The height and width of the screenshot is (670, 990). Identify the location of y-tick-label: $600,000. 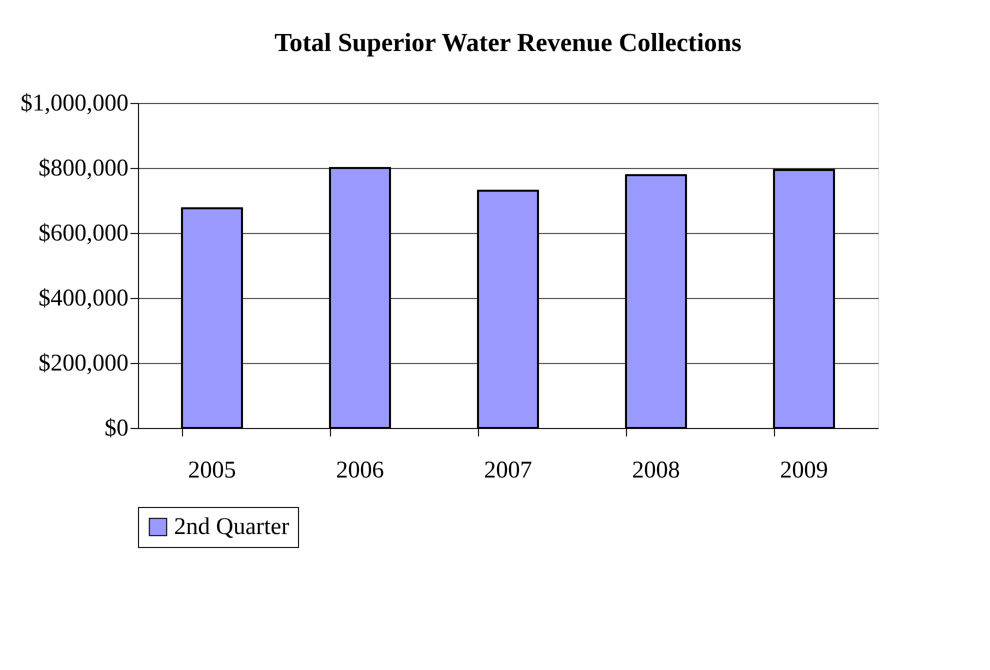
(83, 233).